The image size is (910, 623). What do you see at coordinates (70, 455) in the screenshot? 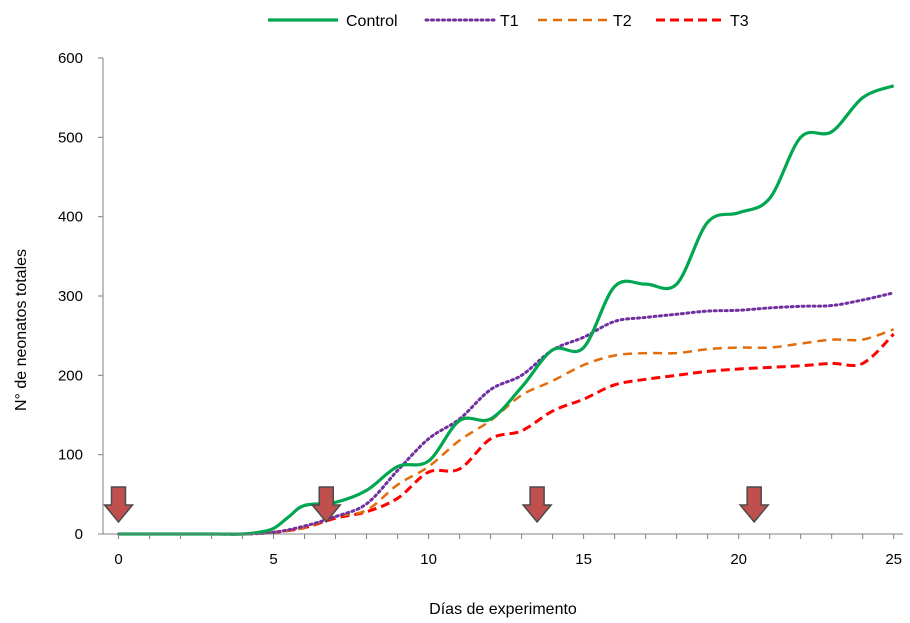
I see `y-tick-label: 100` at bounding box center [70, 455].